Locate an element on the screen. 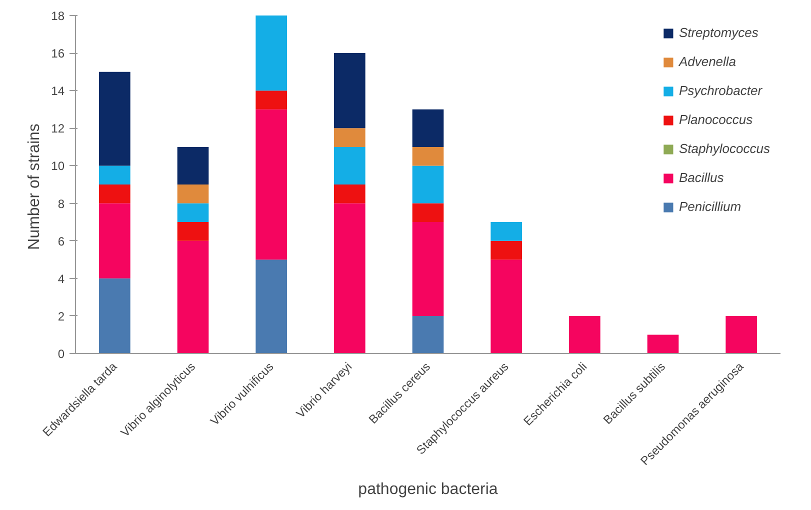 The image size is (811, 510). y-tick-label: 0 is located at coordinates (61, 354).